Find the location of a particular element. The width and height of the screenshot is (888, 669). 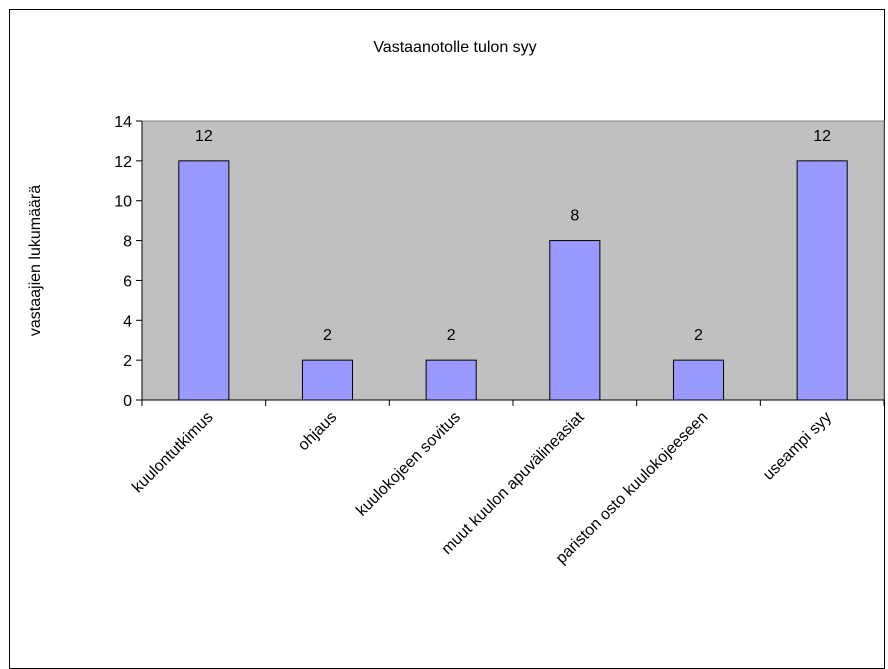

data-label: 8 is located at coordinates (574, 216).